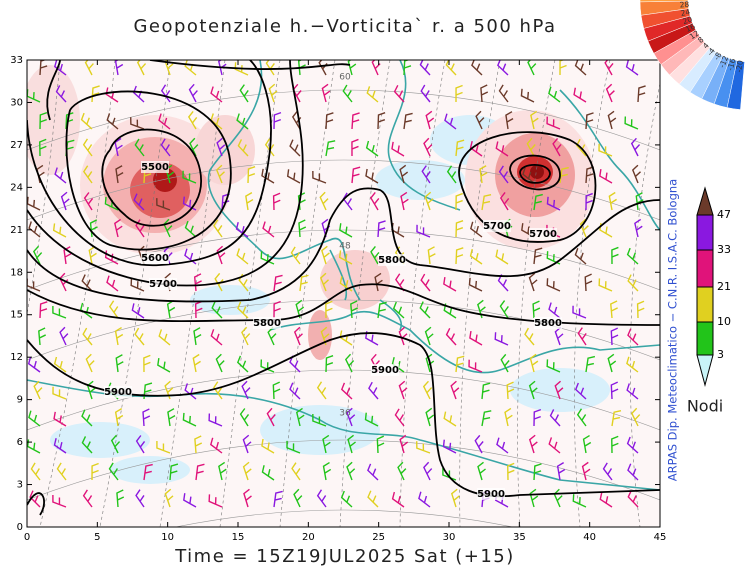  Describe the element at coordinates (739, 66) in the screenshot. I see `vorticity-scale-label: -20` at that location.